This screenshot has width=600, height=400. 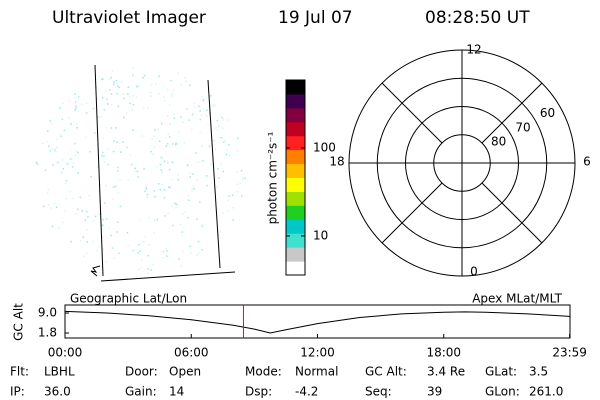 I want to click on info-label: Gain:, so click(x=141, y=392).